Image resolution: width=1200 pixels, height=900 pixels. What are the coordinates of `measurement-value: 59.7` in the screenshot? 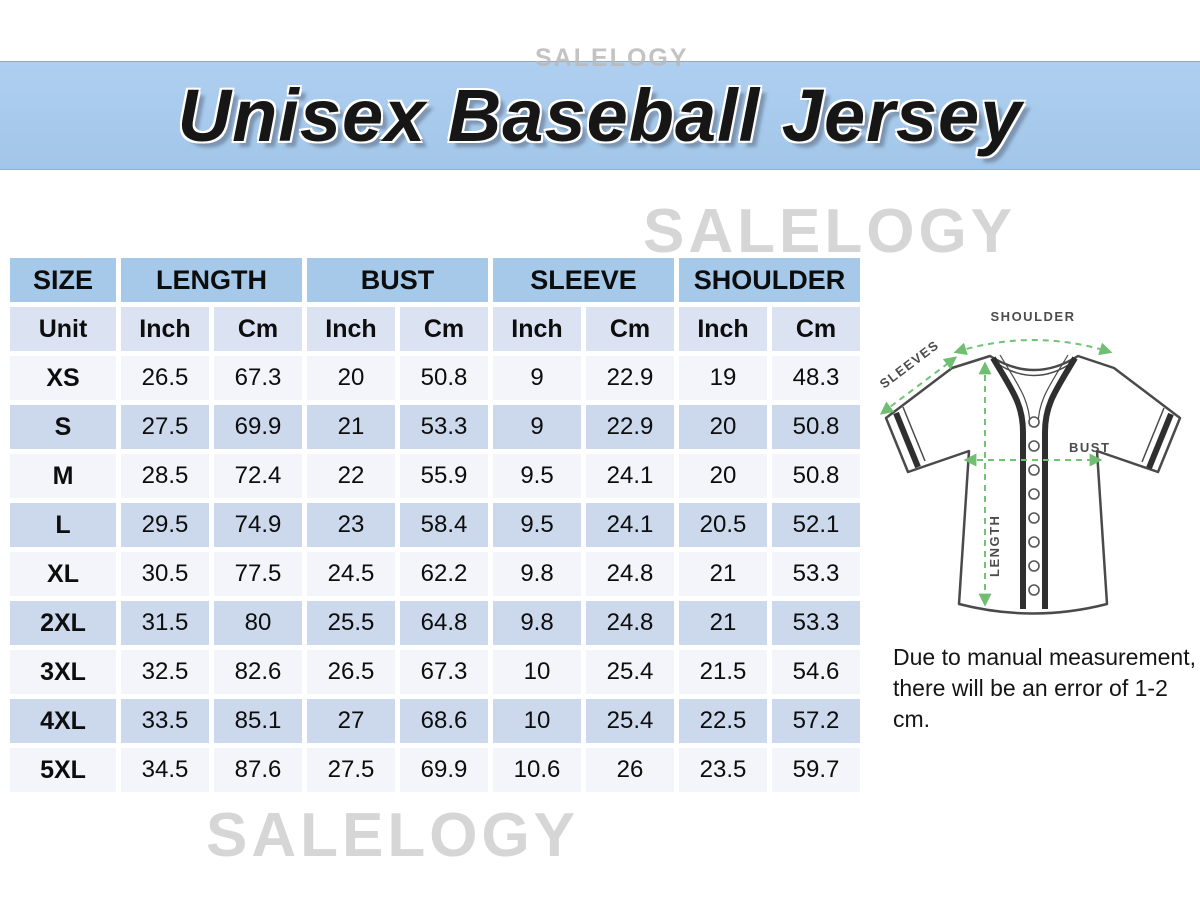 It's located at (816, 770).